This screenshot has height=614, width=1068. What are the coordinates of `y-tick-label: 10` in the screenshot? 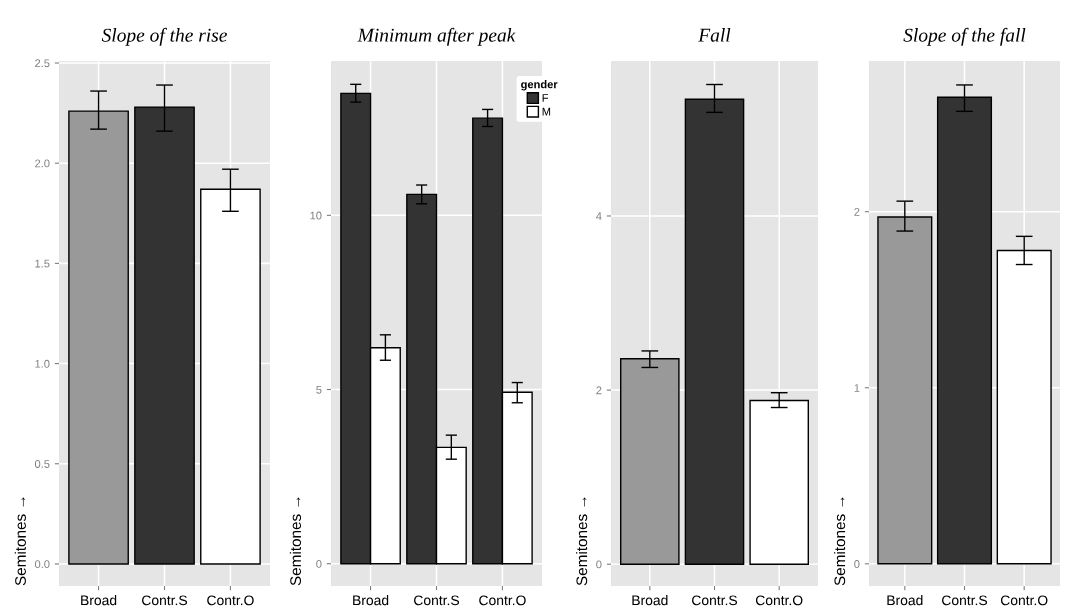 It's located at (316, 215).